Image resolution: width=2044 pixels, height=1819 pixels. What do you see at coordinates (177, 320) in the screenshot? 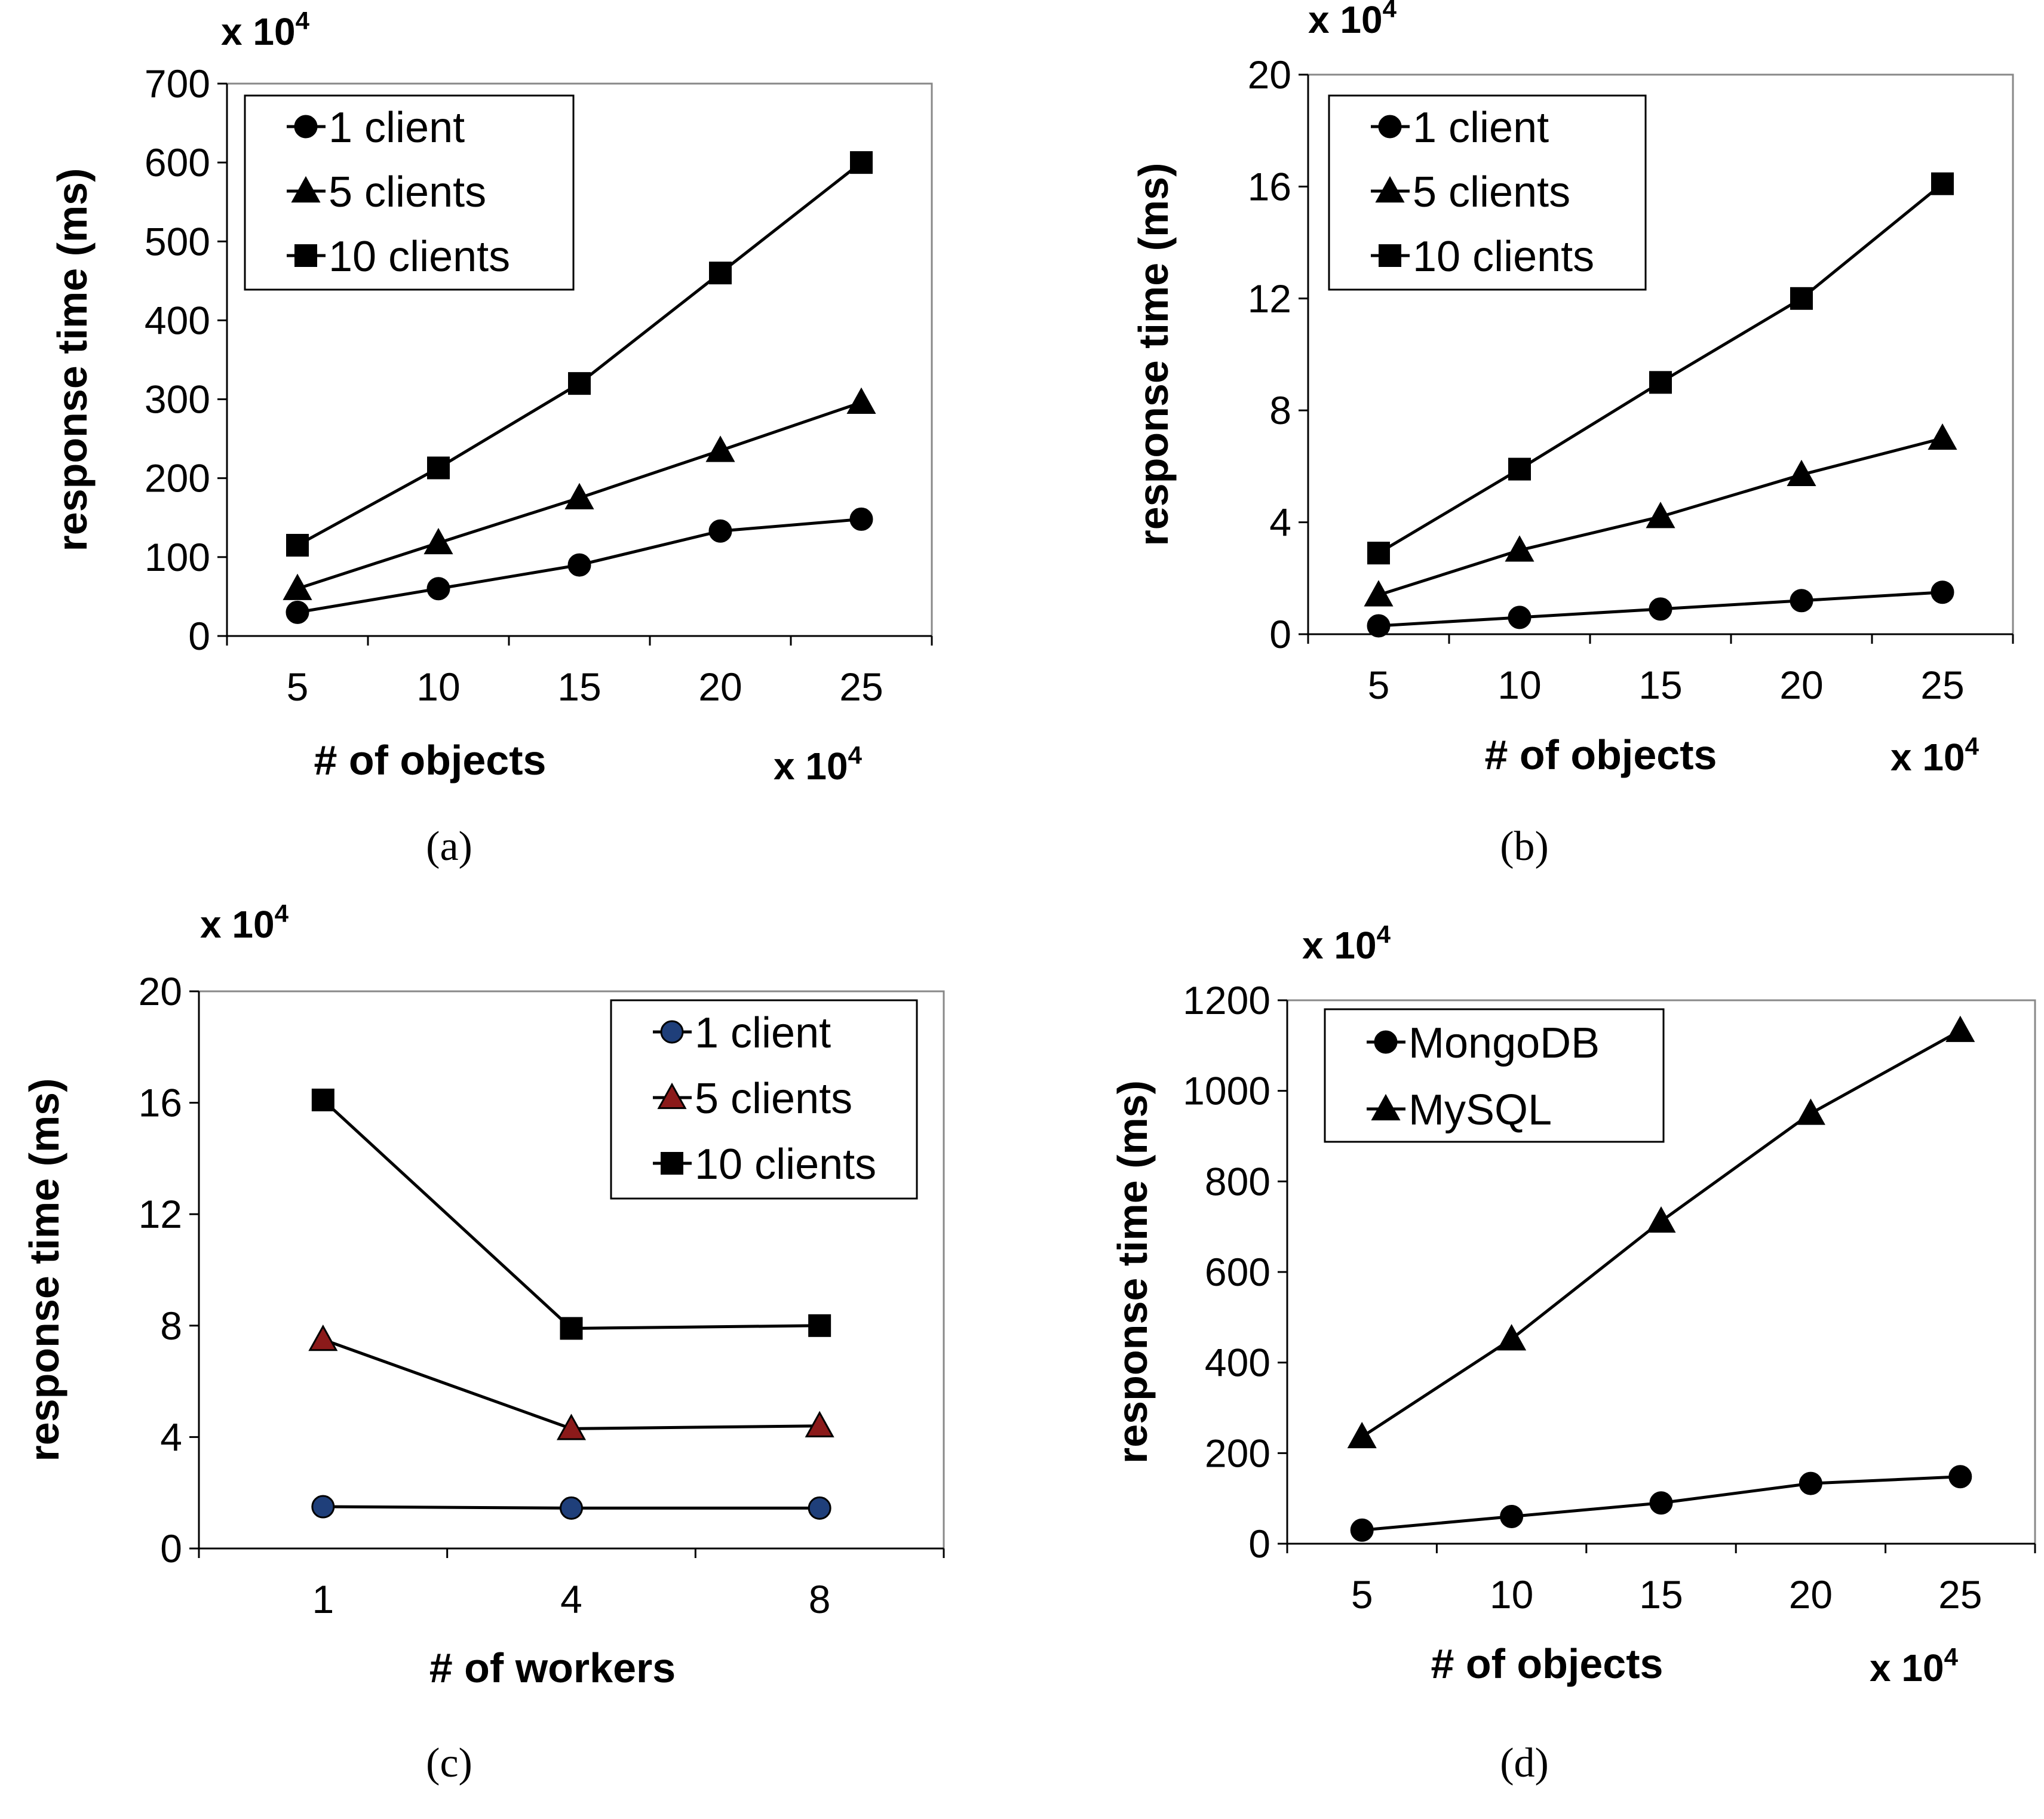
I see `y-tick-label: 400` at bounding box center [177, 320].